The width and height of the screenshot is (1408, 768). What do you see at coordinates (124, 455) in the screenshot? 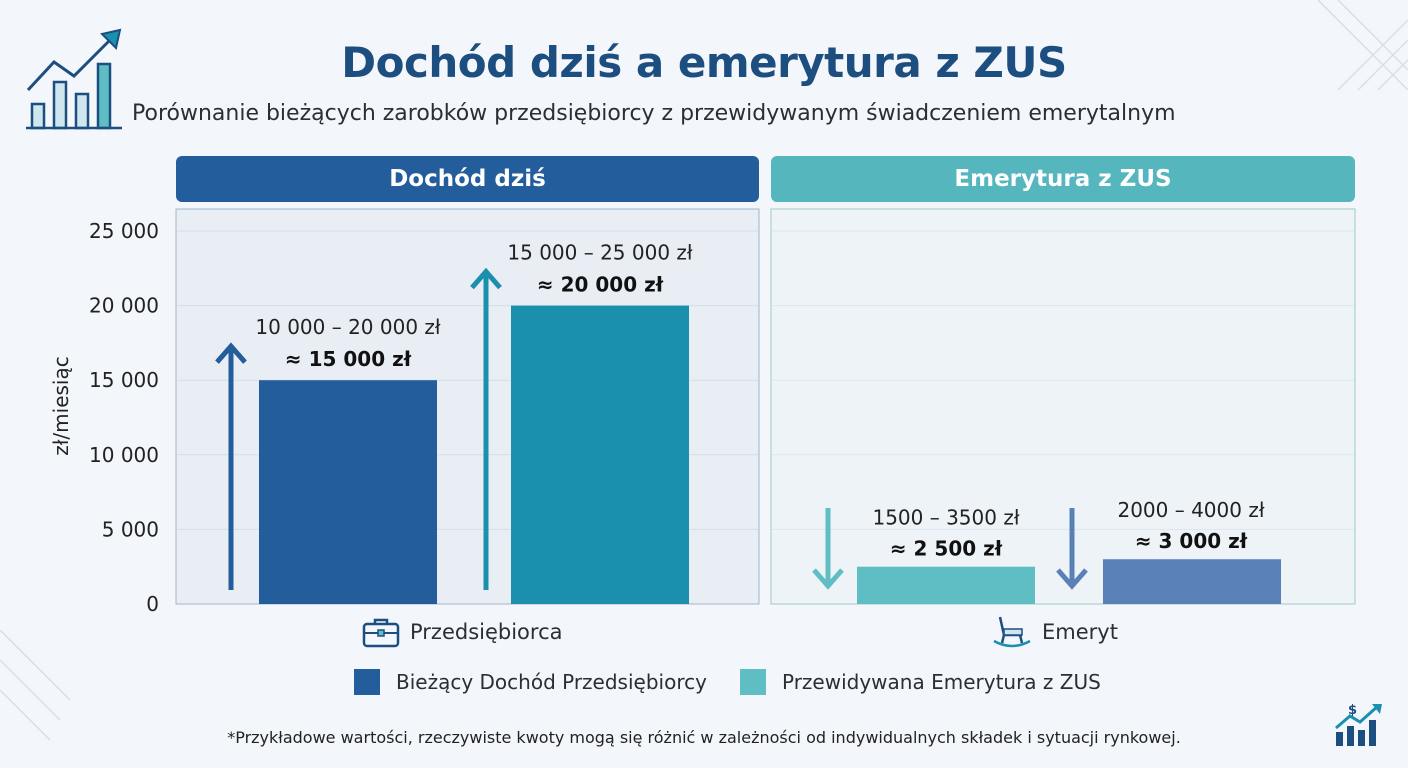
I see `y-tick-label: 10 000` at bounding box center [124, 455].